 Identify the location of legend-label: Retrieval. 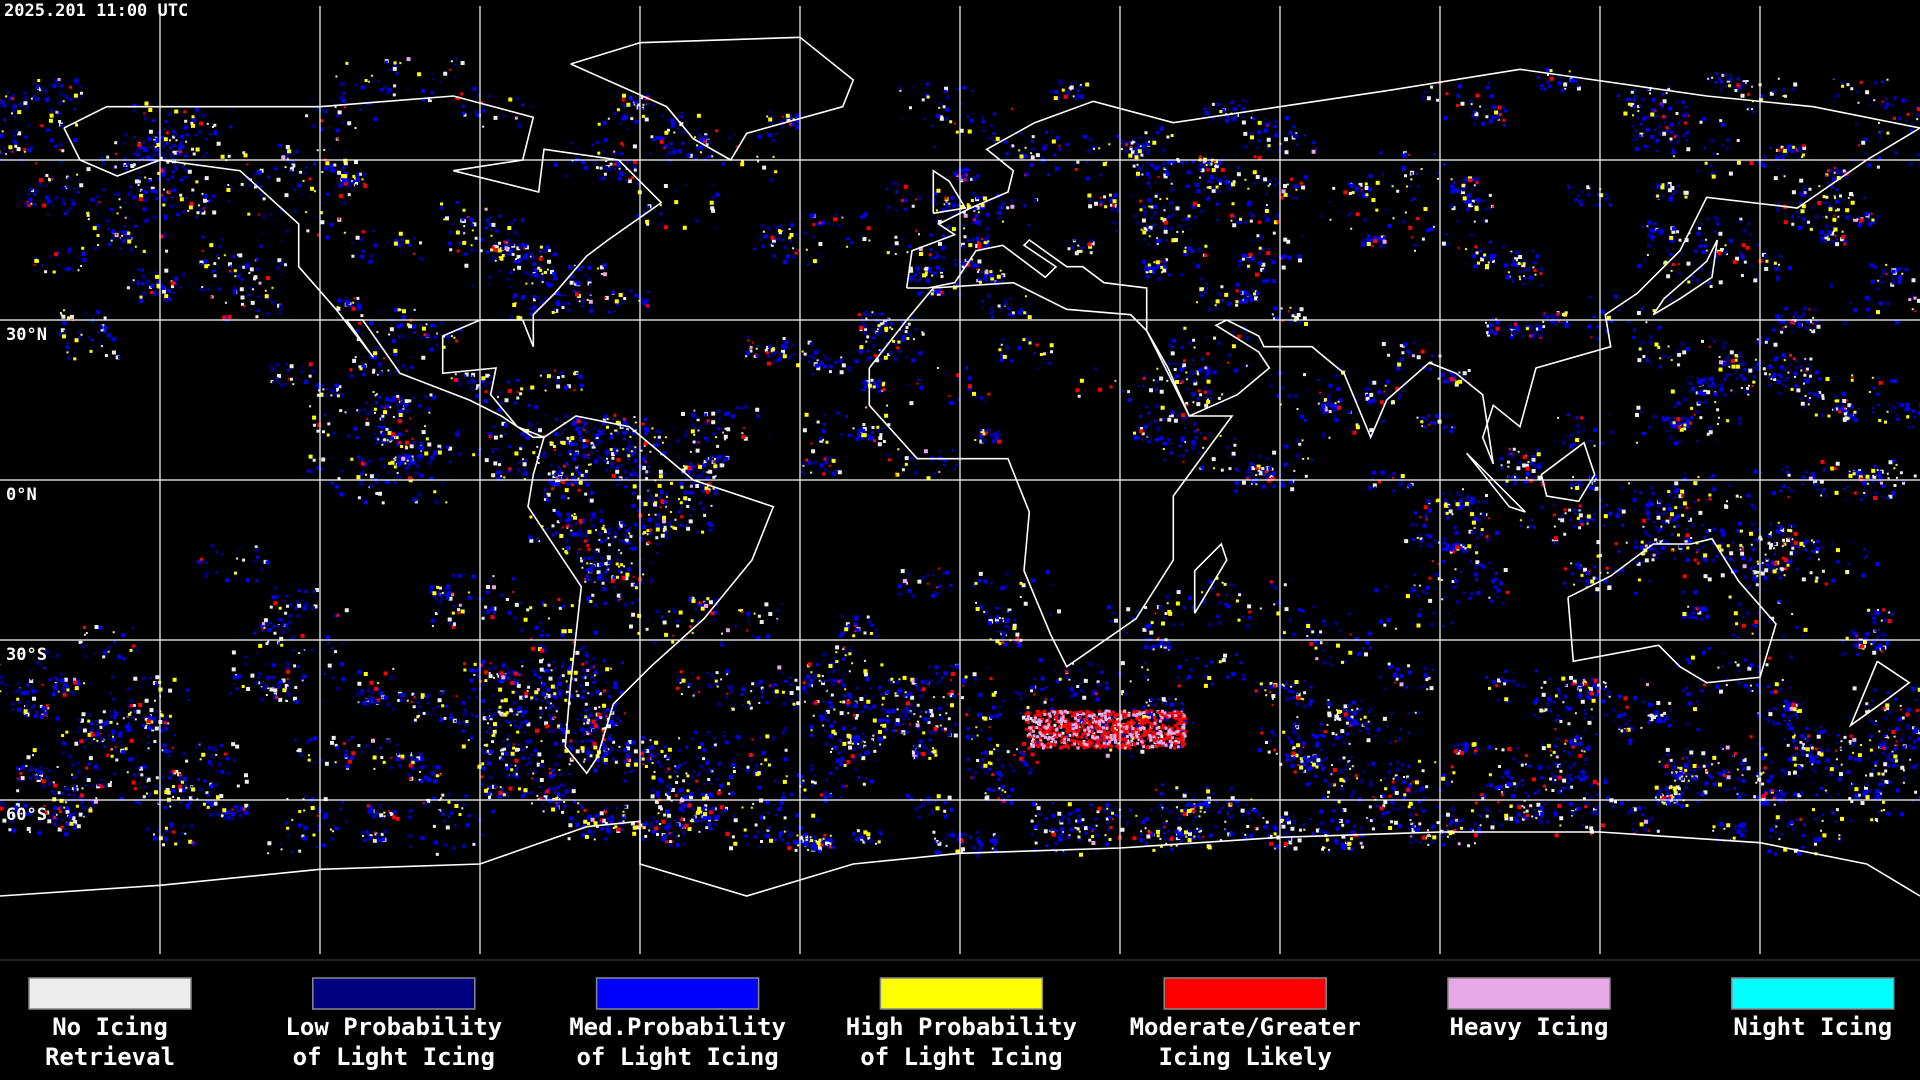
(110, 1057).